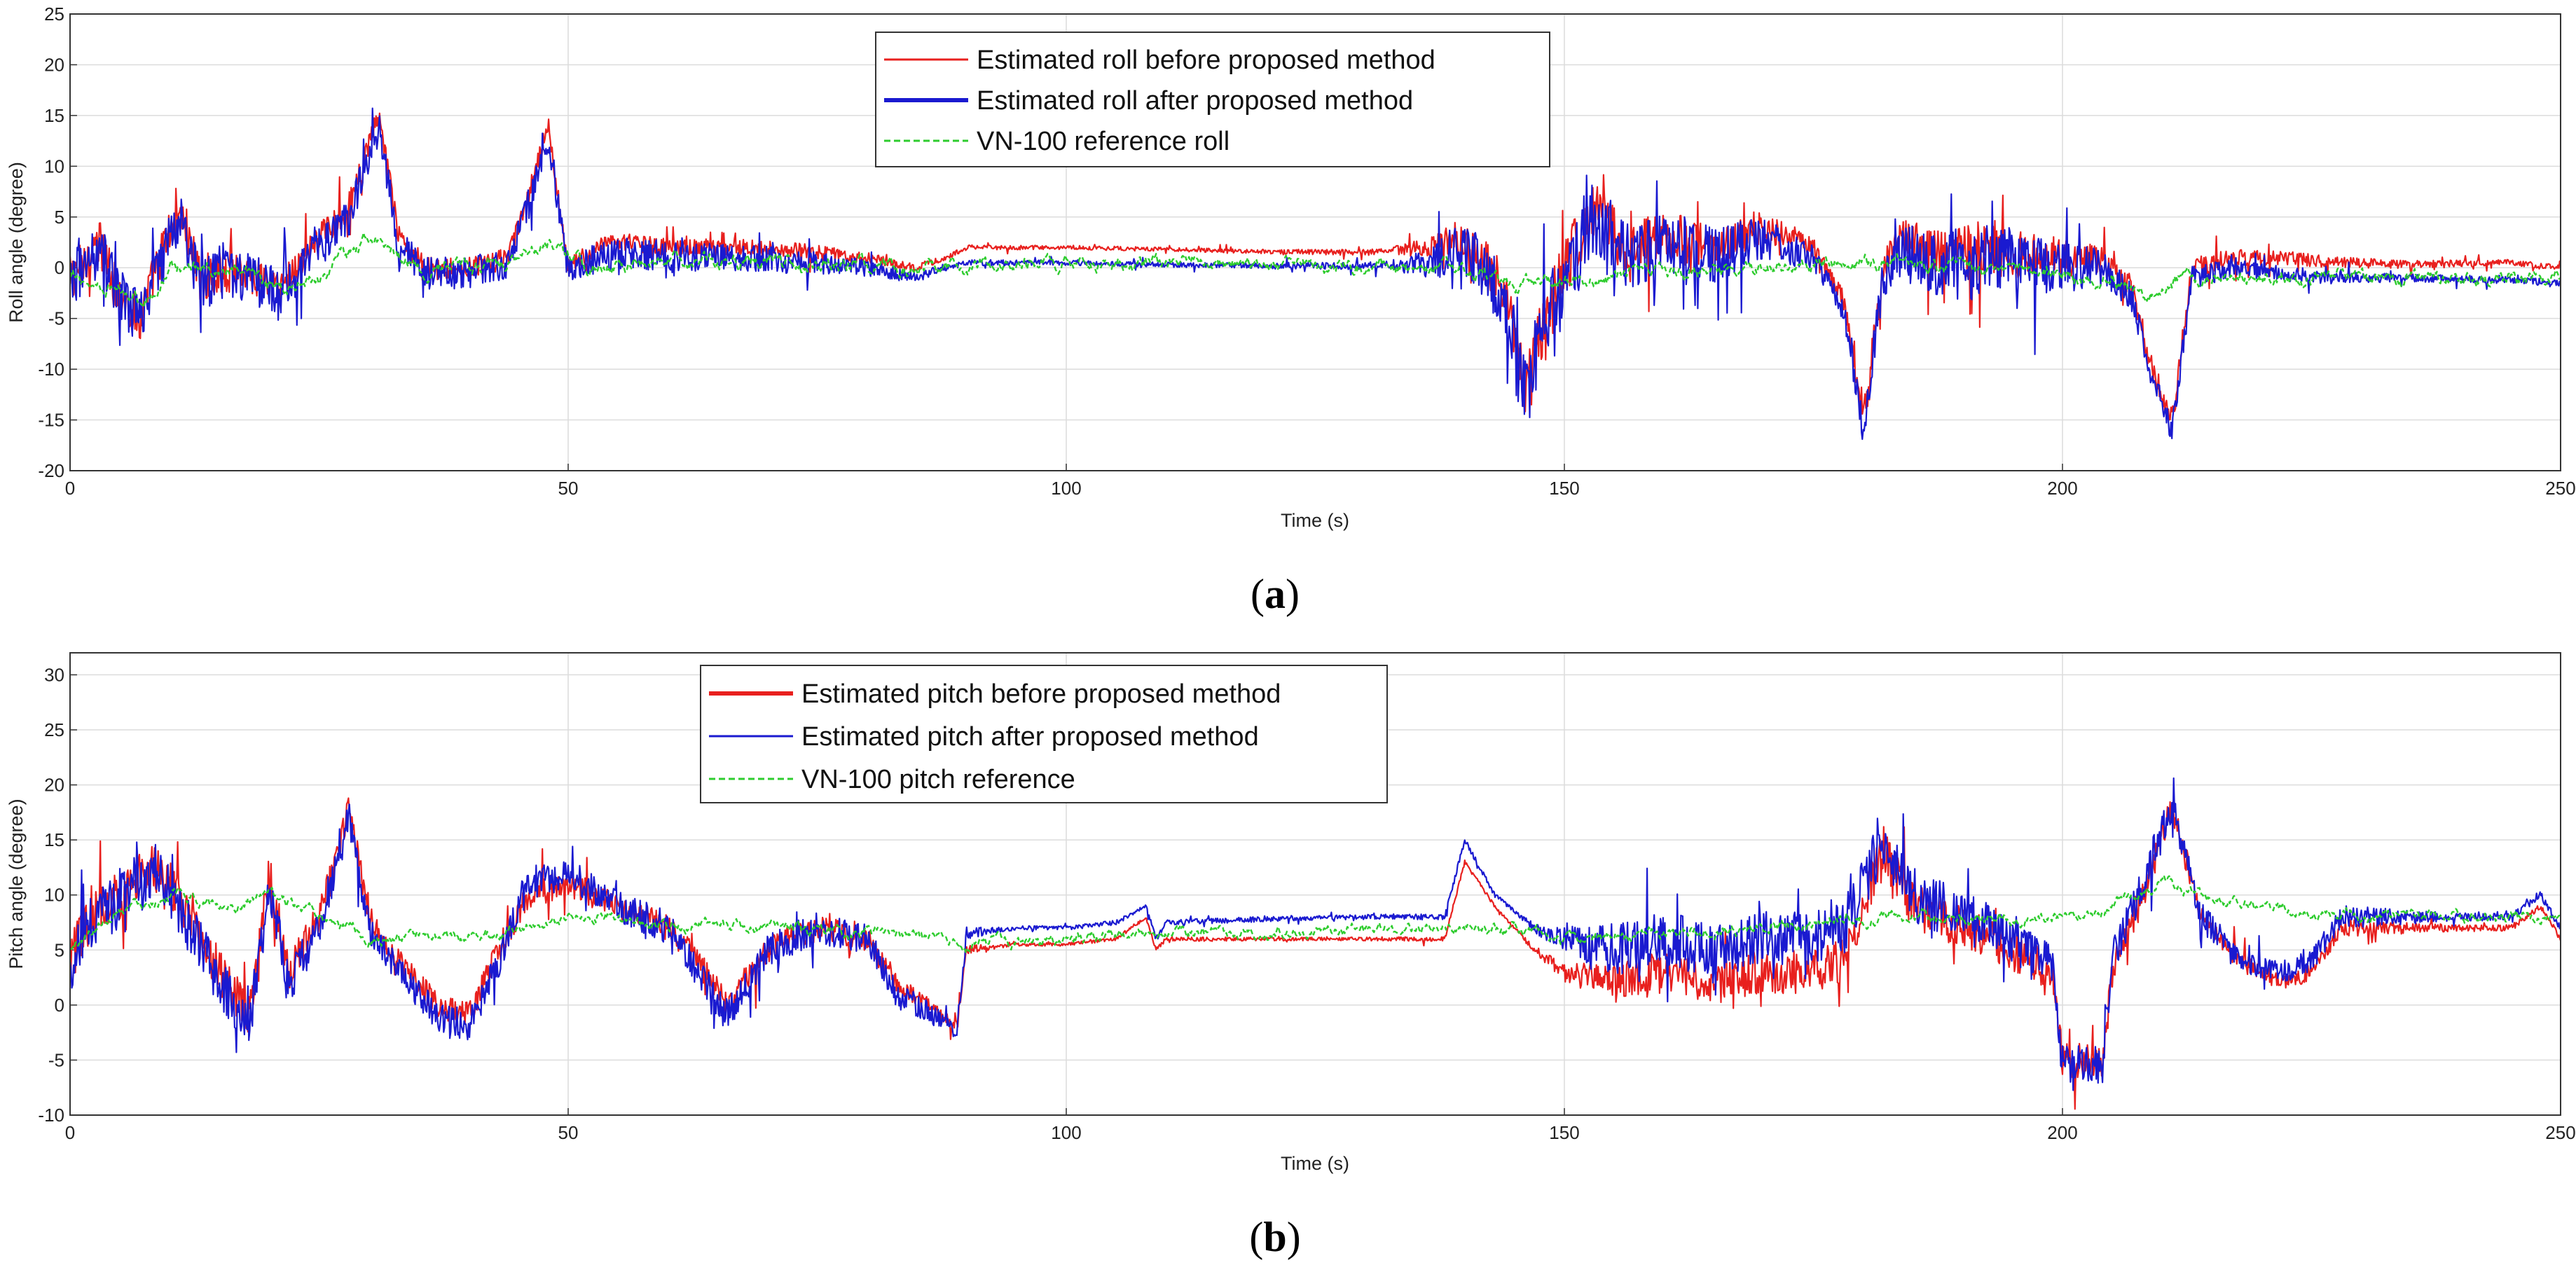 This screenshot has height=1265, width=2576. Describe the element at coordinates (1103, 141) in the screenshot. I see `roll-legend-label-reference: VN-100 reference roll` at that location.